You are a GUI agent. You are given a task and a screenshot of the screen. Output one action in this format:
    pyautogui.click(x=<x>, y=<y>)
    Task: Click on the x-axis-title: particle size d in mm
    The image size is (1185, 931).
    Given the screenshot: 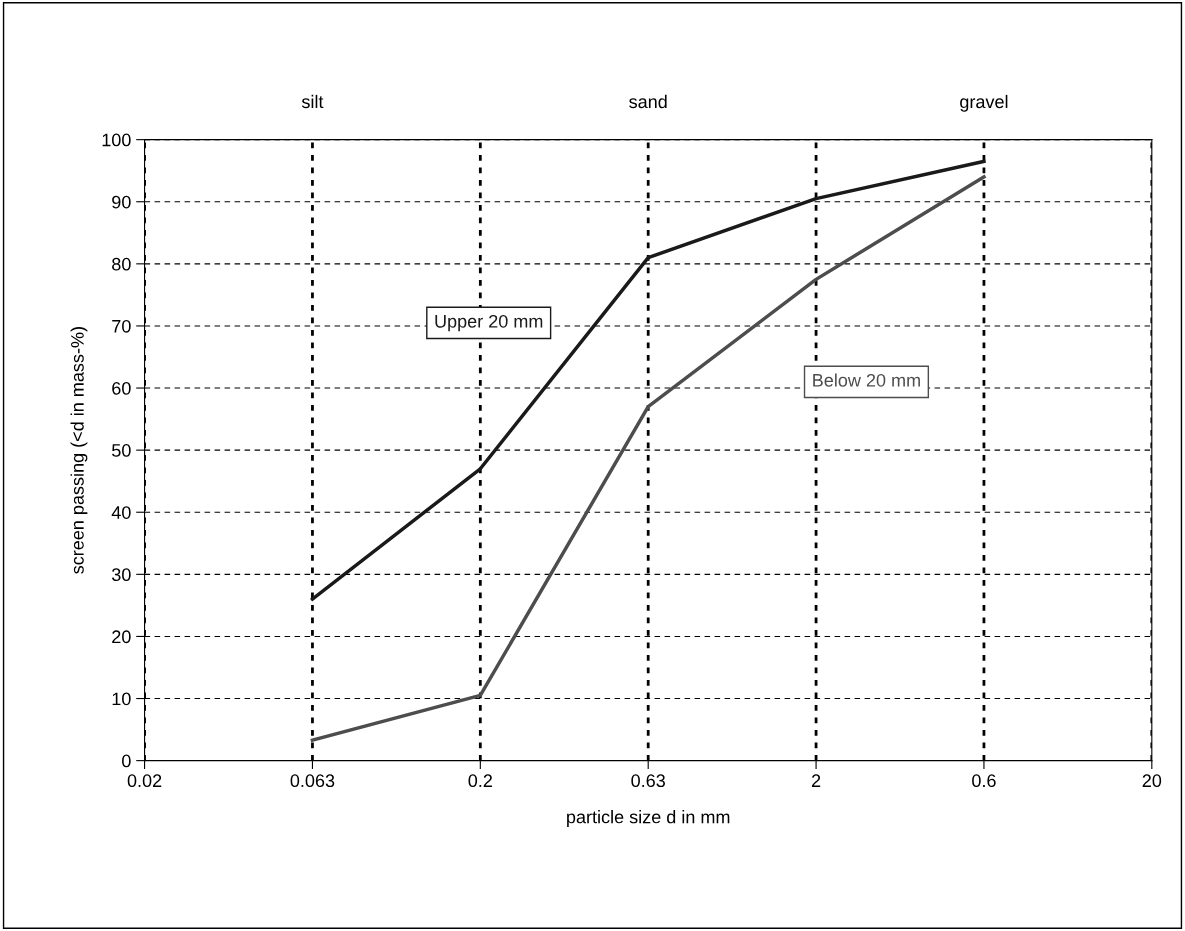 What is the action you would take?
    pyautogui.click(x=648, y=818)
    